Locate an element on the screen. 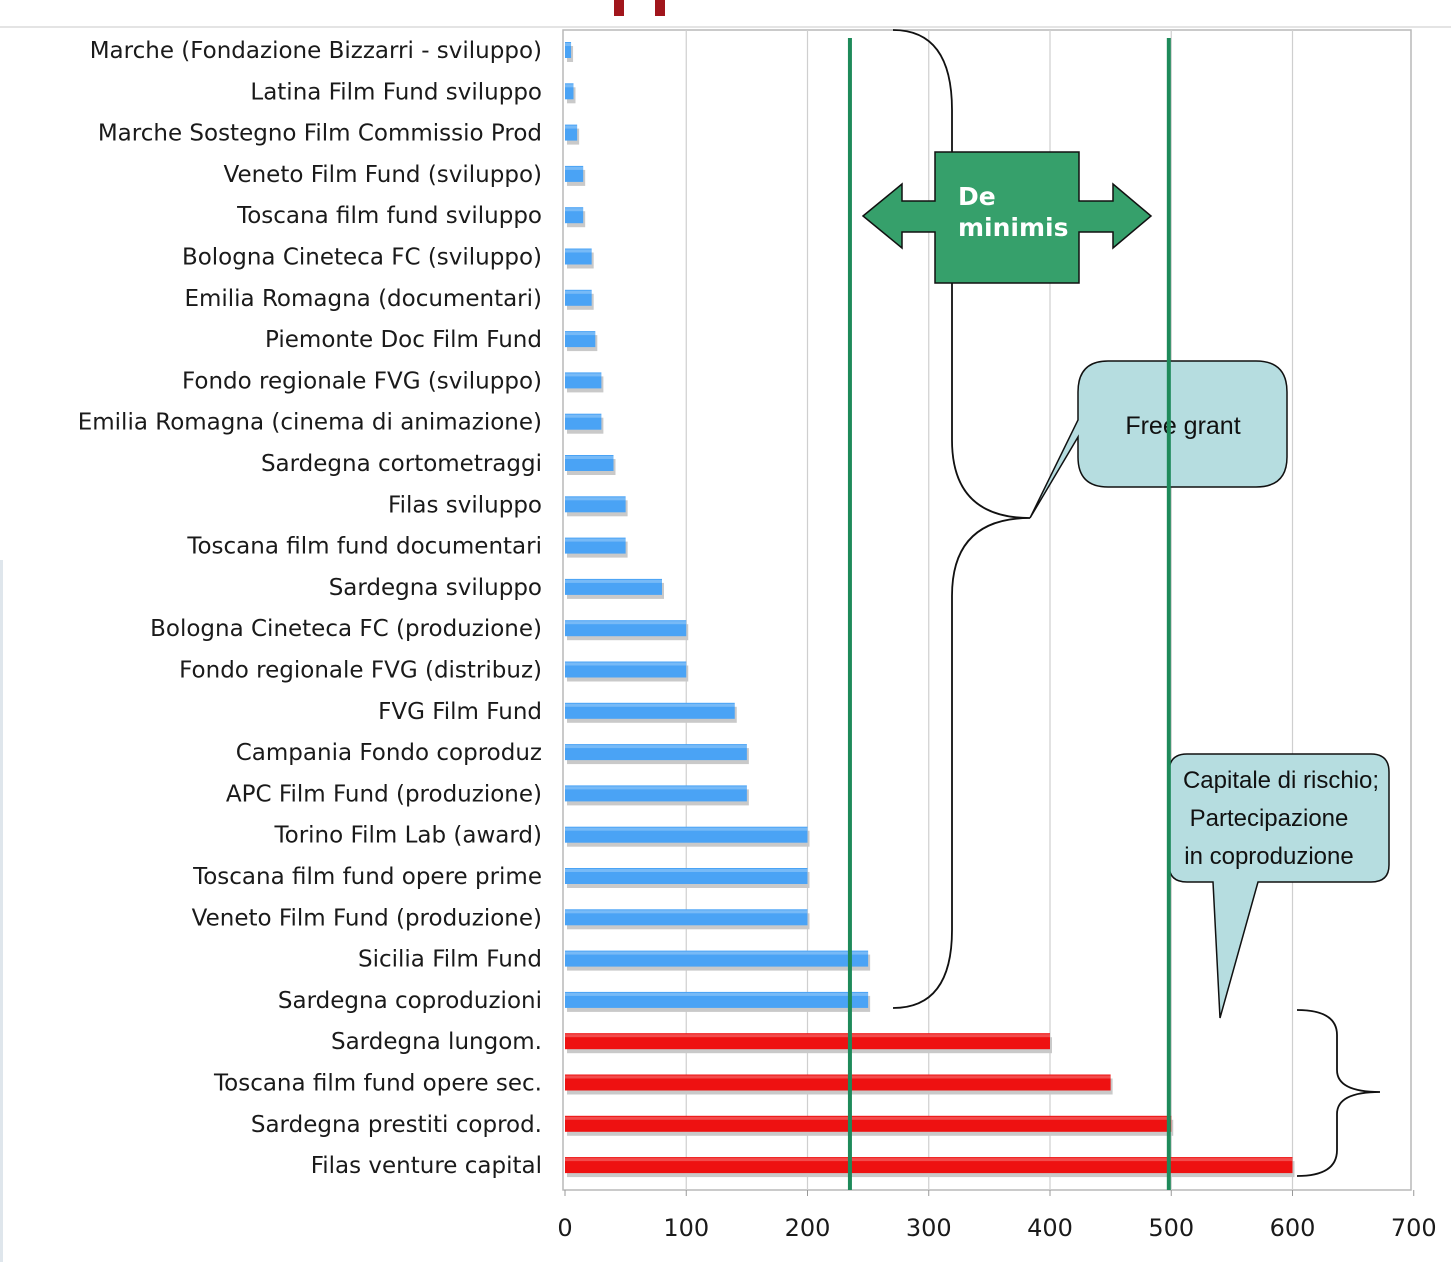 This screenshot has width=1451, height=1262. risk-capital-brace is located at coordinates (1338, 1093).